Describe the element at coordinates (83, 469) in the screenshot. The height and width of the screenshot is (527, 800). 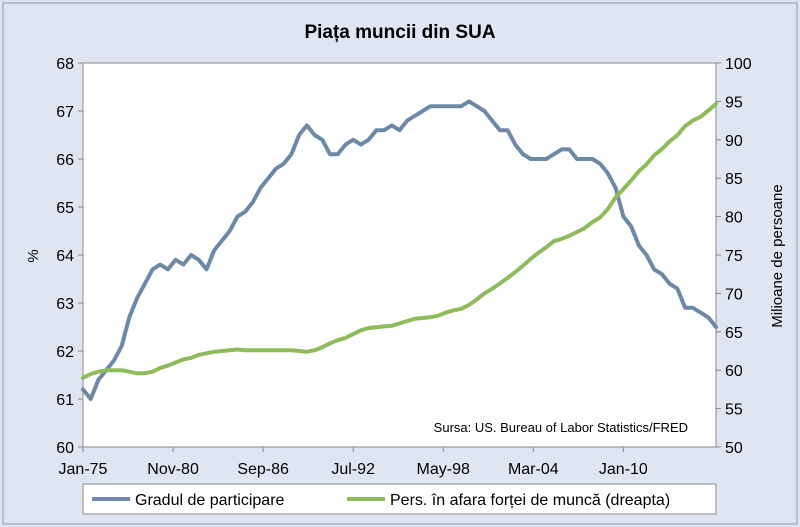
I see `x-tick-label: Jan-75` at that location.